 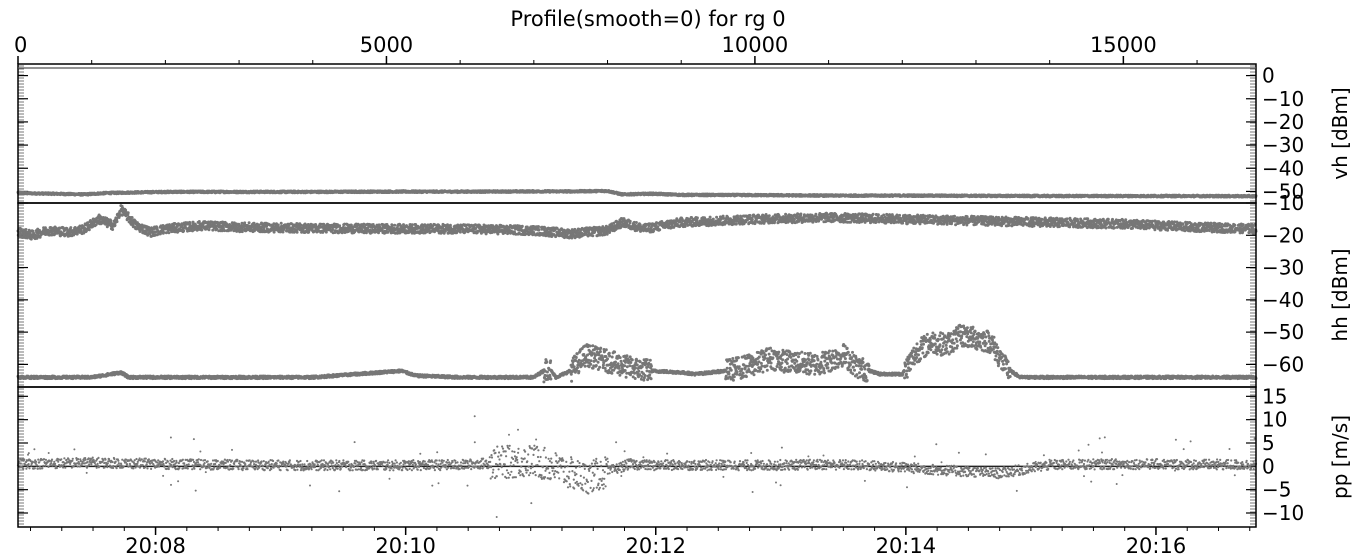 What do you see at coordinates (647, 19) in the screenshot?
I see `chart-title: Profile(smooth=0) for rg 0` at bounding box center [647, 19].